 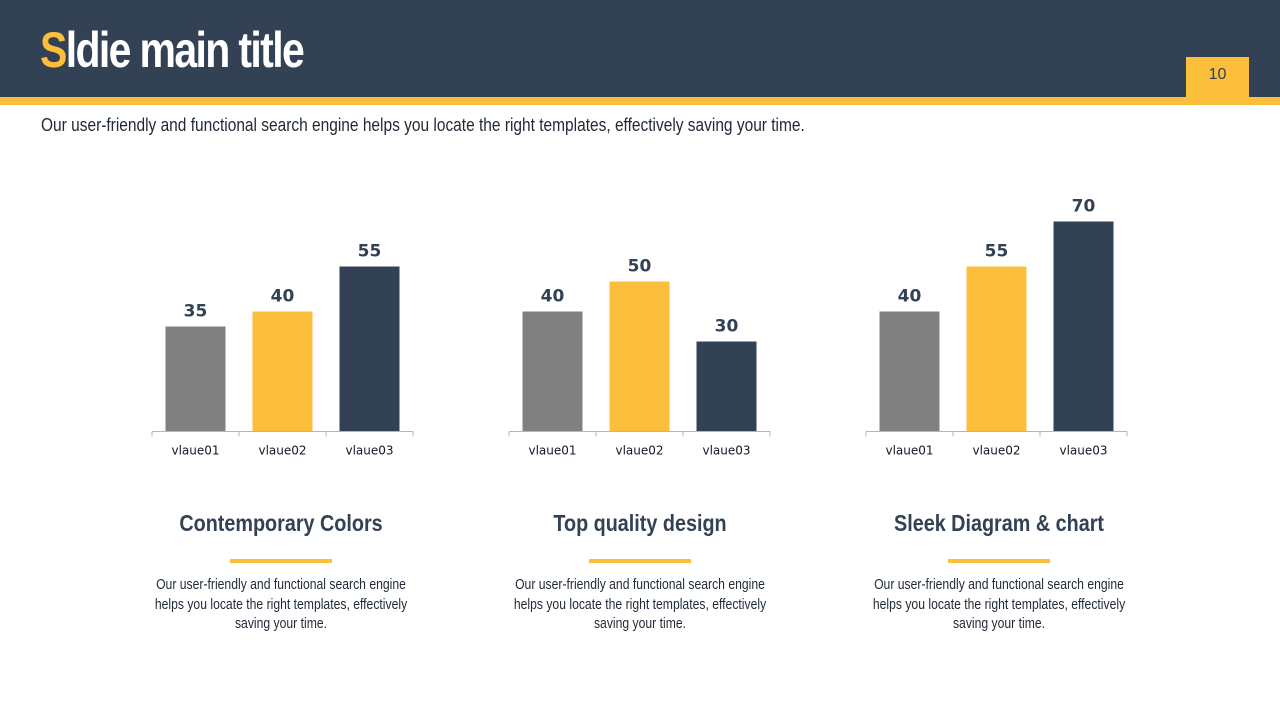 What do you see at coordinates (281, 523) in the screenshot?
I see `feature-title: Contemporary Colors` at bounding box center [281, 523].